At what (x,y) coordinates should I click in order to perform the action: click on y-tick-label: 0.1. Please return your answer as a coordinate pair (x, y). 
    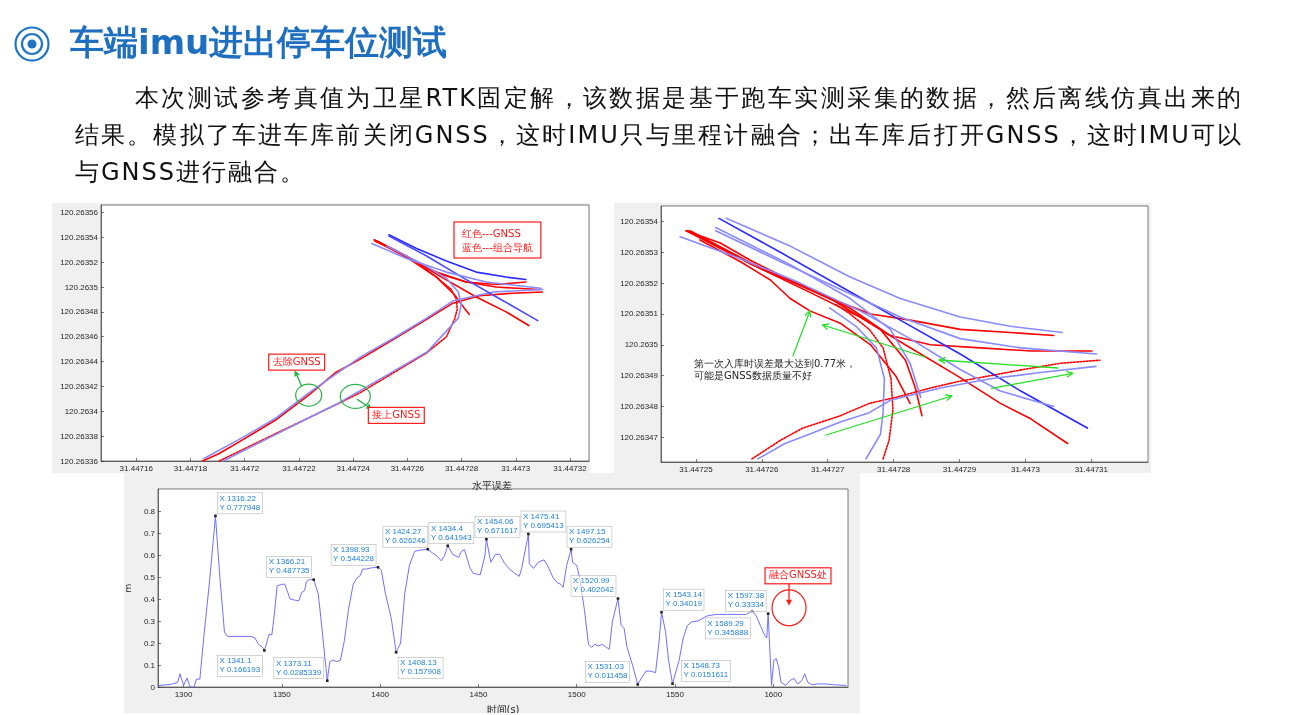
    Looking at the image, I should click on (149, 665).